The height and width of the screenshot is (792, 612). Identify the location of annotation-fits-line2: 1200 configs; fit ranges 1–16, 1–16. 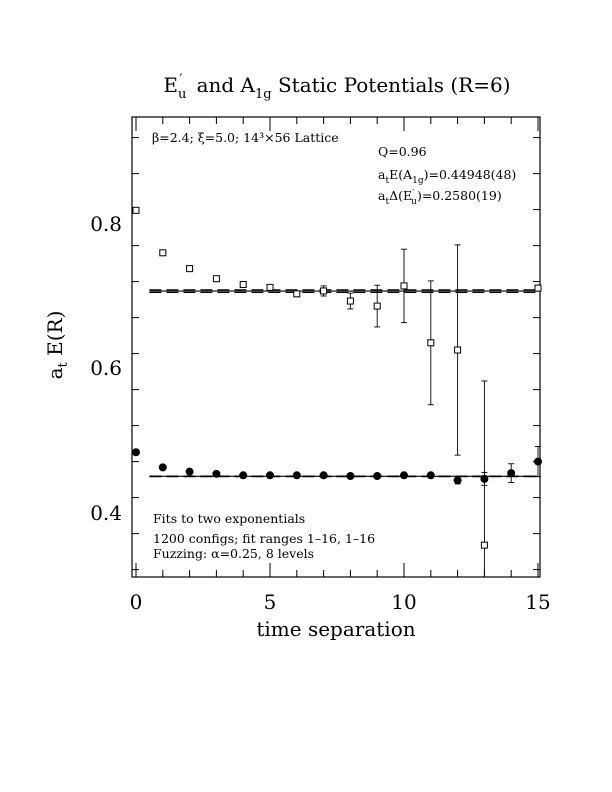
(264, 538).